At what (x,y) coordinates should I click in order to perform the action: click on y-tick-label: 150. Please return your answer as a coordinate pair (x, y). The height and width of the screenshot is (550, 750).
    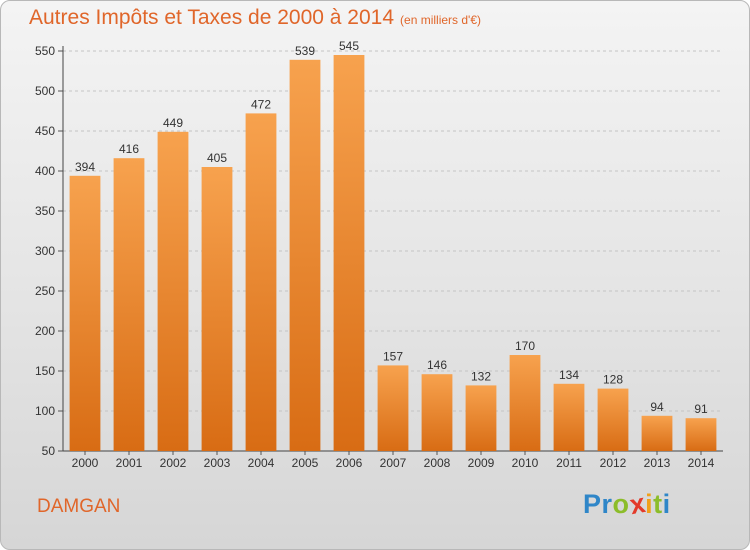
    Looking at the image, I should click on (45, 371).